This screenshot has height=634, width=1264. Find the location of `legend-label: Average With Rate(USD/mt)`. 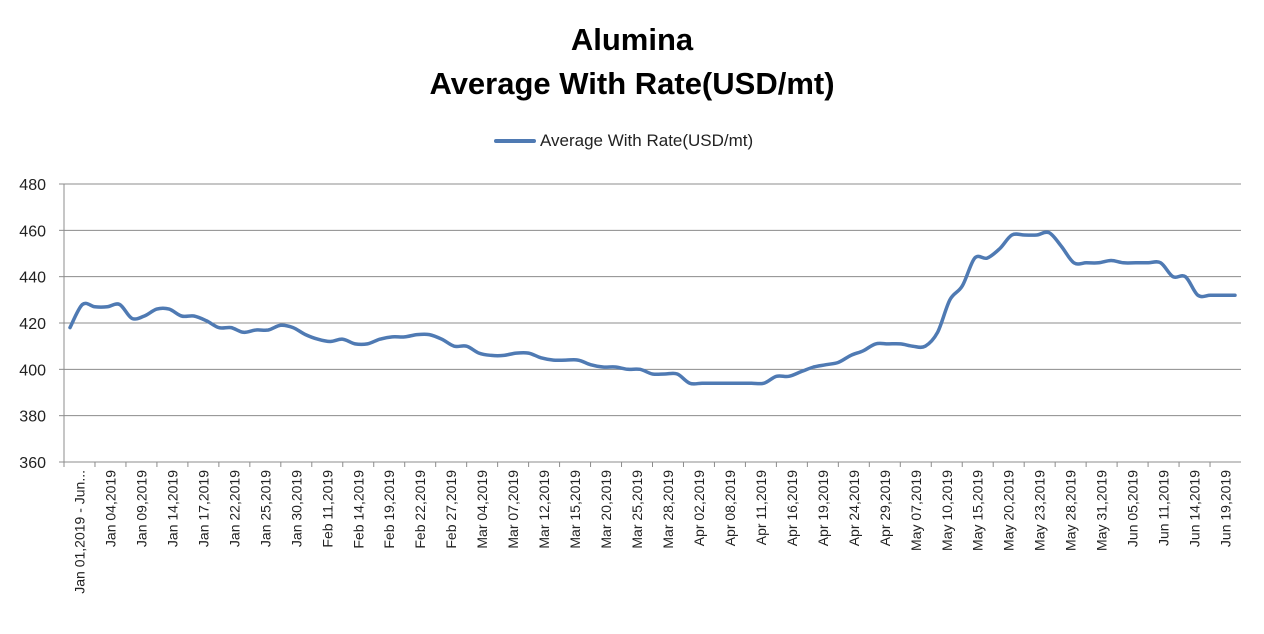

legend-label: Average With Rate(USD/mt) is located at coordinates (647, 140).